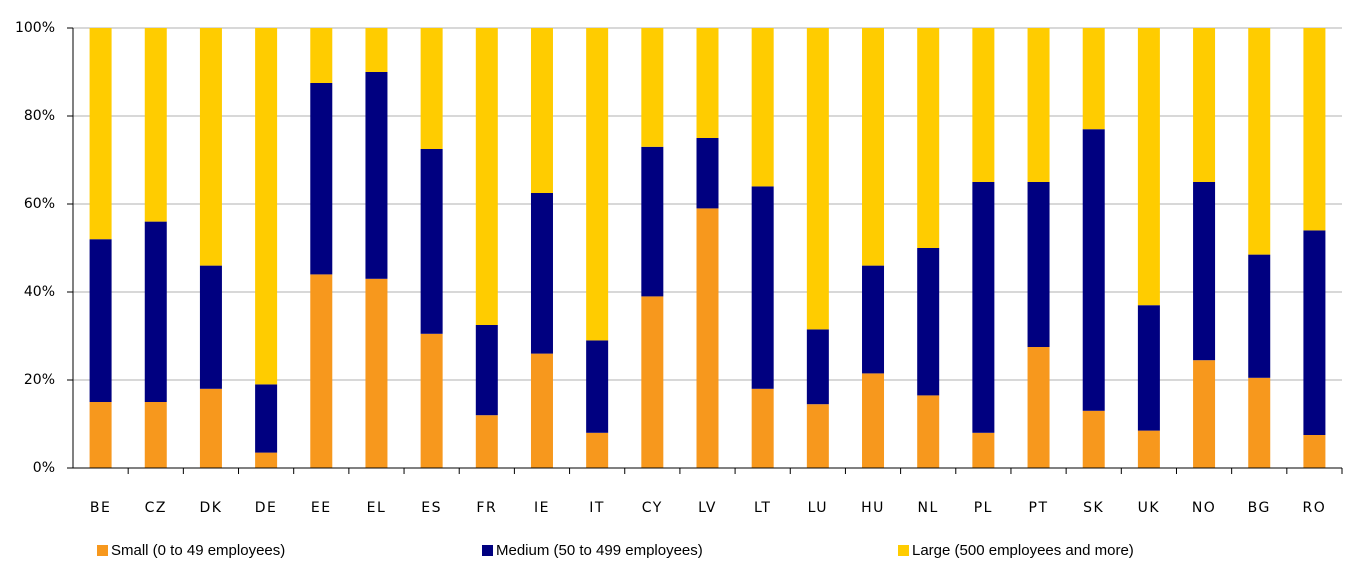  I want to click on x-tick-label: LT, so click(762, 508).